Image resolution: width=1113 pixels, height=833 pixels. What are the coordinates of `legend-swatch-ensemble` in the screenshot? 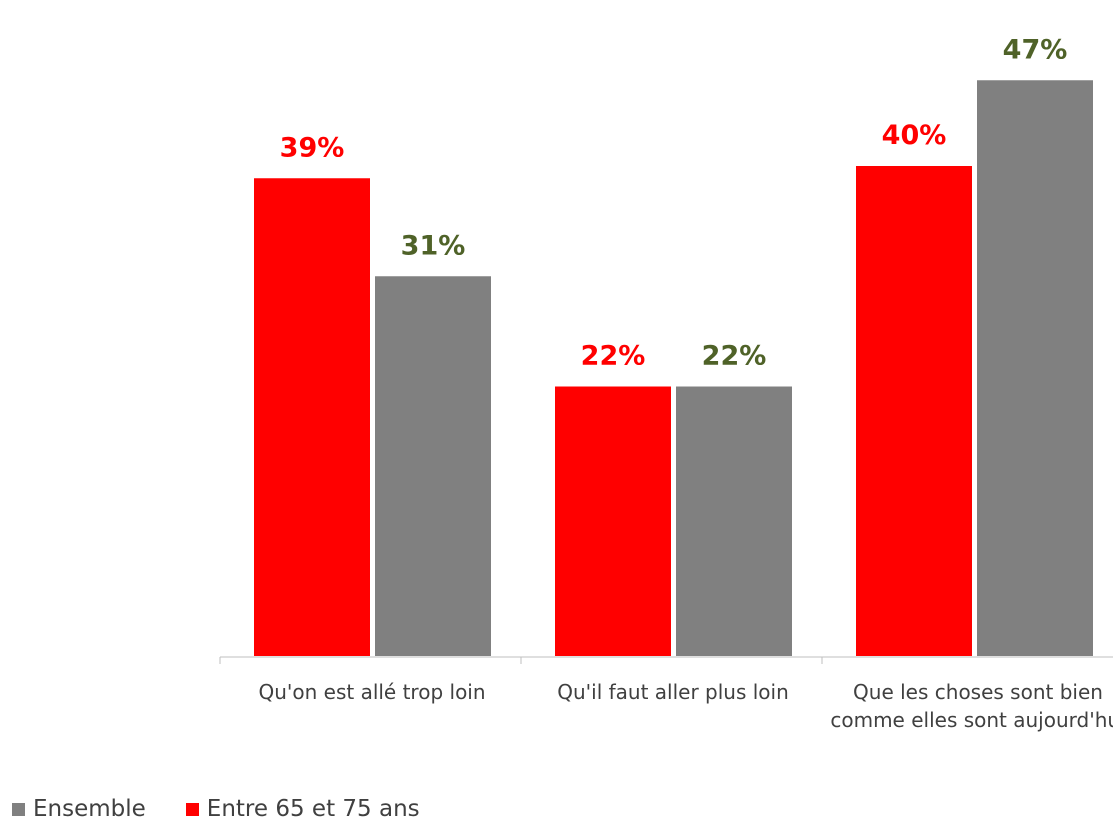 It's located at (18, 809).